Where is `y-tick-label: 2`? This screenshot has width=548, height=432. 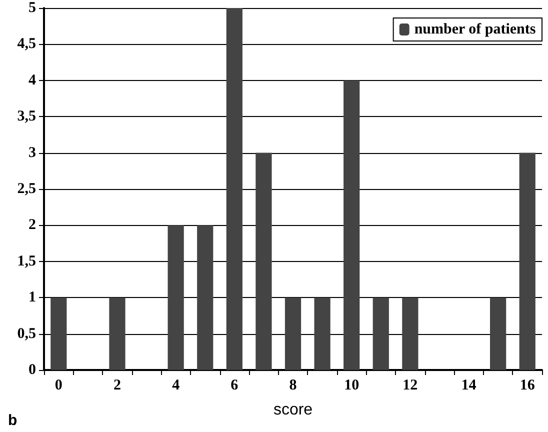
y-tick-label: 2 is located at coordinates (32, 225).